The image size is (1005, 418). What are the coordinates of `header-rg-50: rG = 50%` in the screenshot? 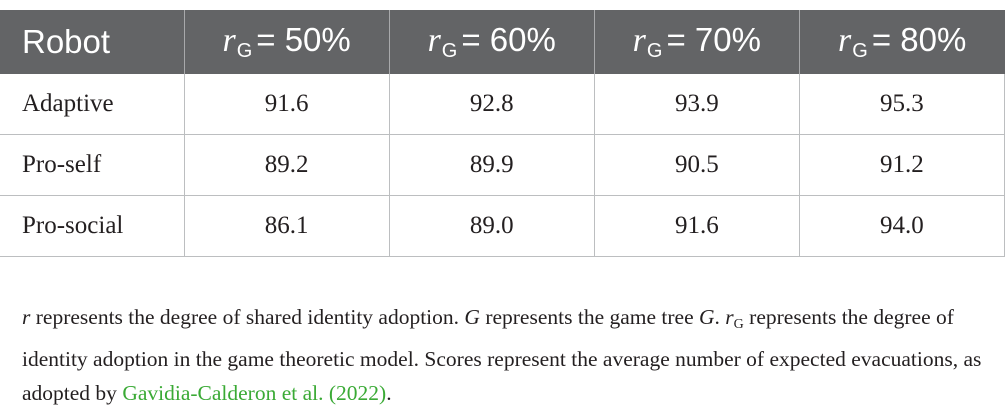 It's located at (286, 42).